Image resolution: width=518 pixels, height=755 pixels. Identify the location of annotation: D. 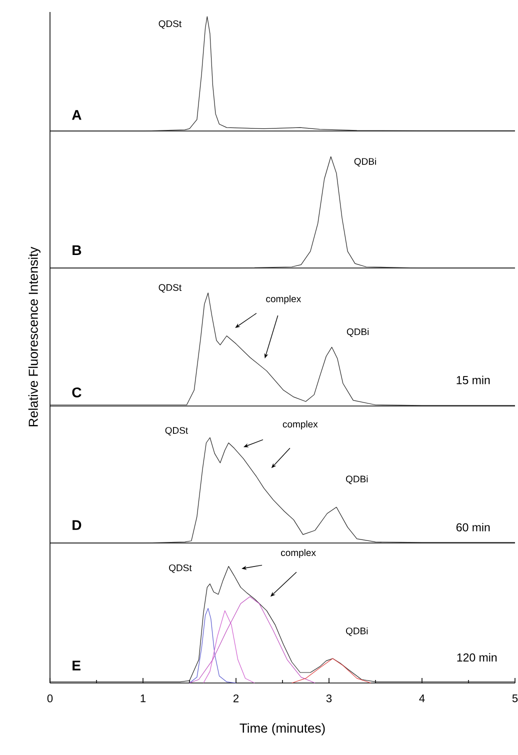
(77, 525).